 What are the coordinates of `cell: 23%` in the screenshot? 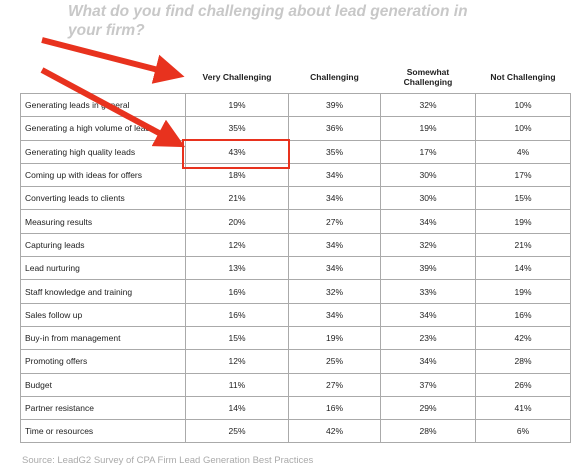 It's located at (428, 338).